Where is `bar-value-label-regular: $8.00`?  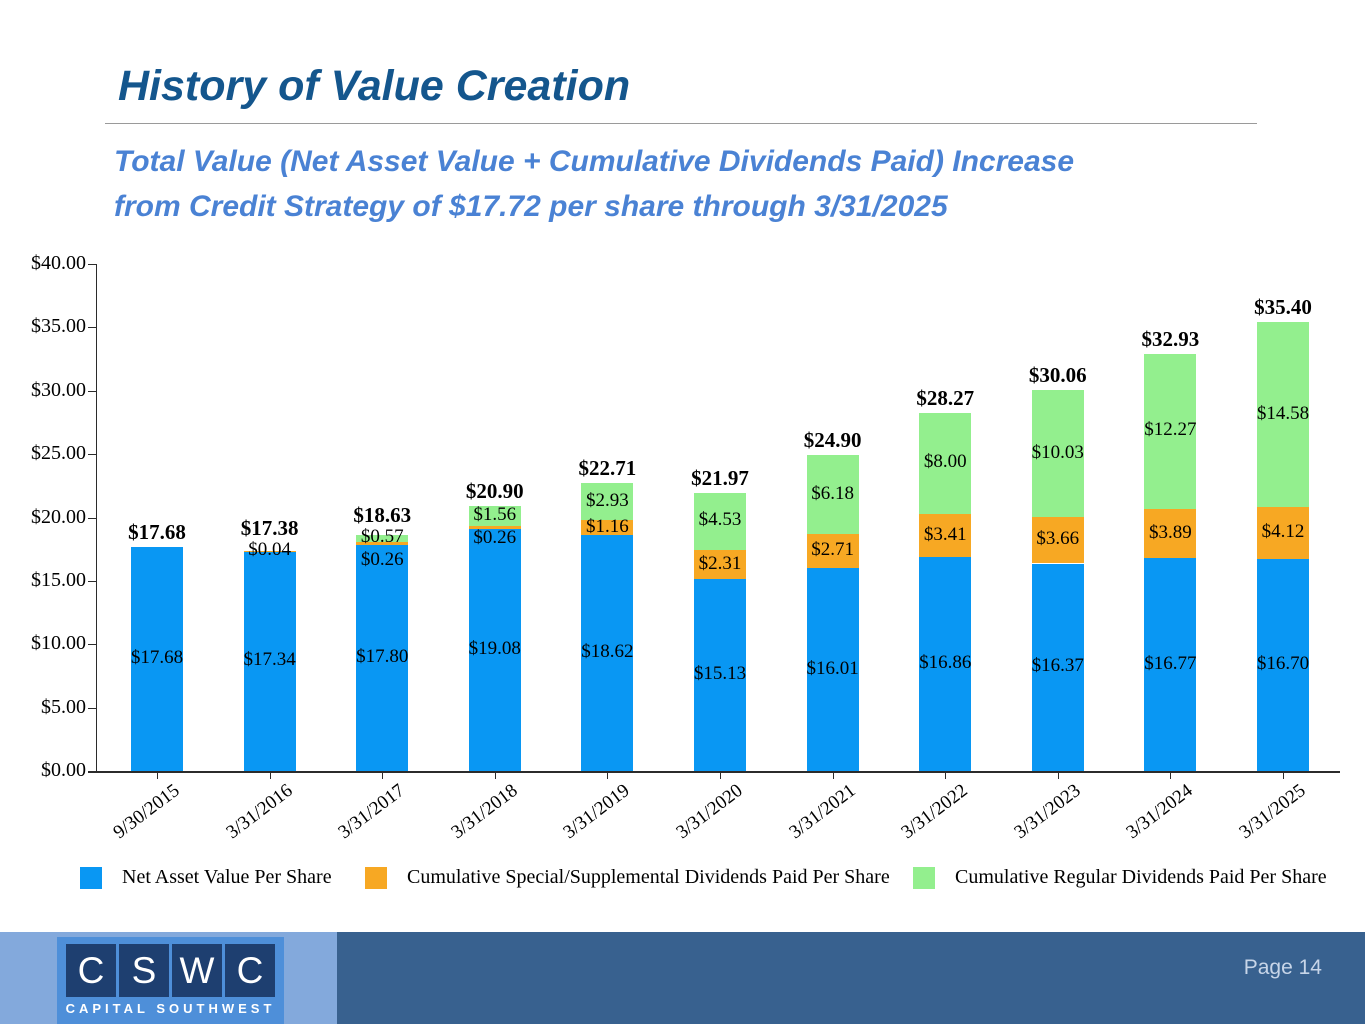 bar-value-label-regular: $8.00 is located at coordinates (945, 462).